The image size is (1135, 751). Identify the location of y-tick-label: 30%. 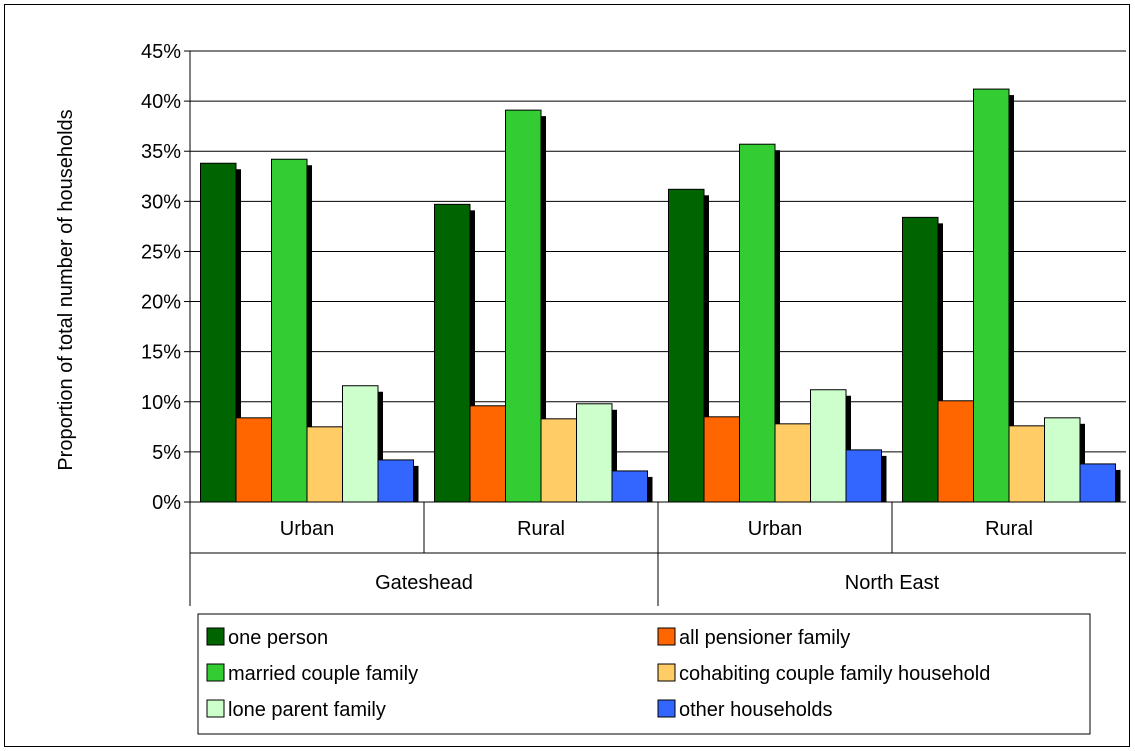
(161, 202).